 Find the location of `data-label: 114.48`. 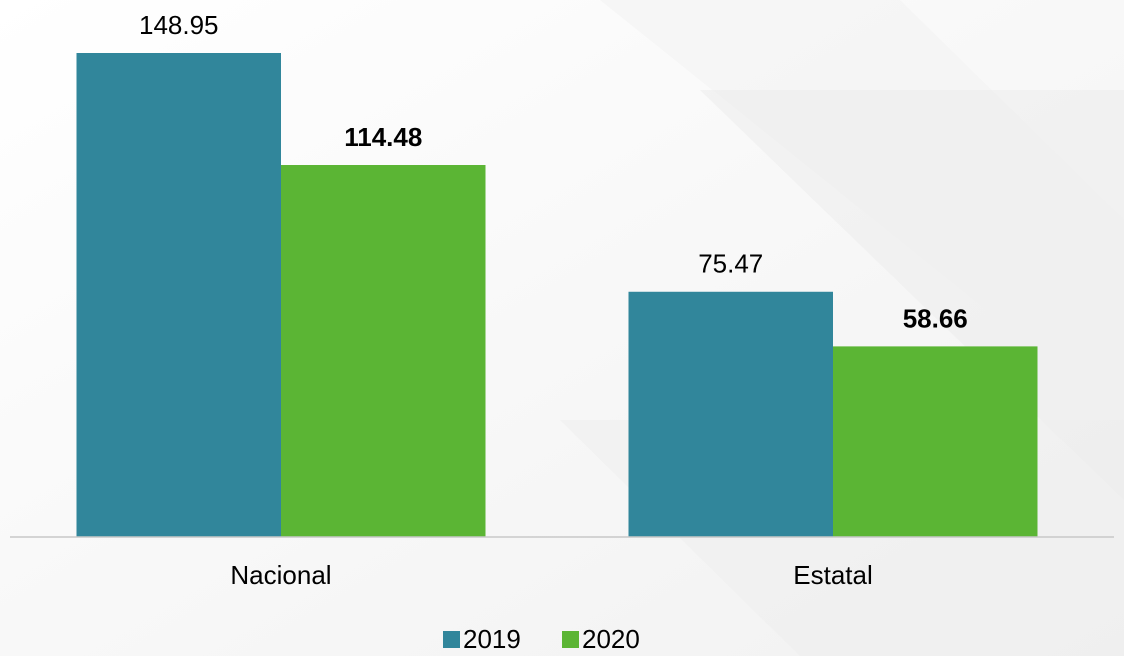

data-label: 114.48 is located at coordinates (383, 137).